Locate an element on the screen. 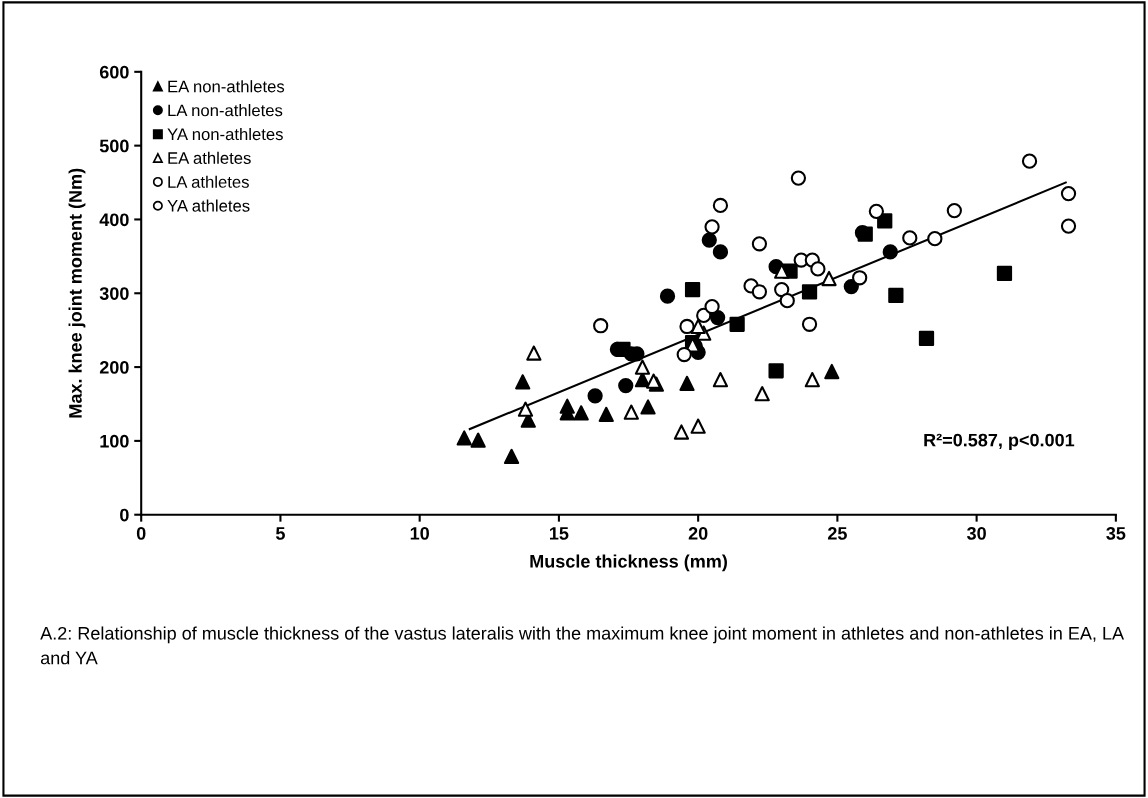 This screenshot has height=798, width=1148. y-tick-label: 400 is located at coordinates (114, 220).